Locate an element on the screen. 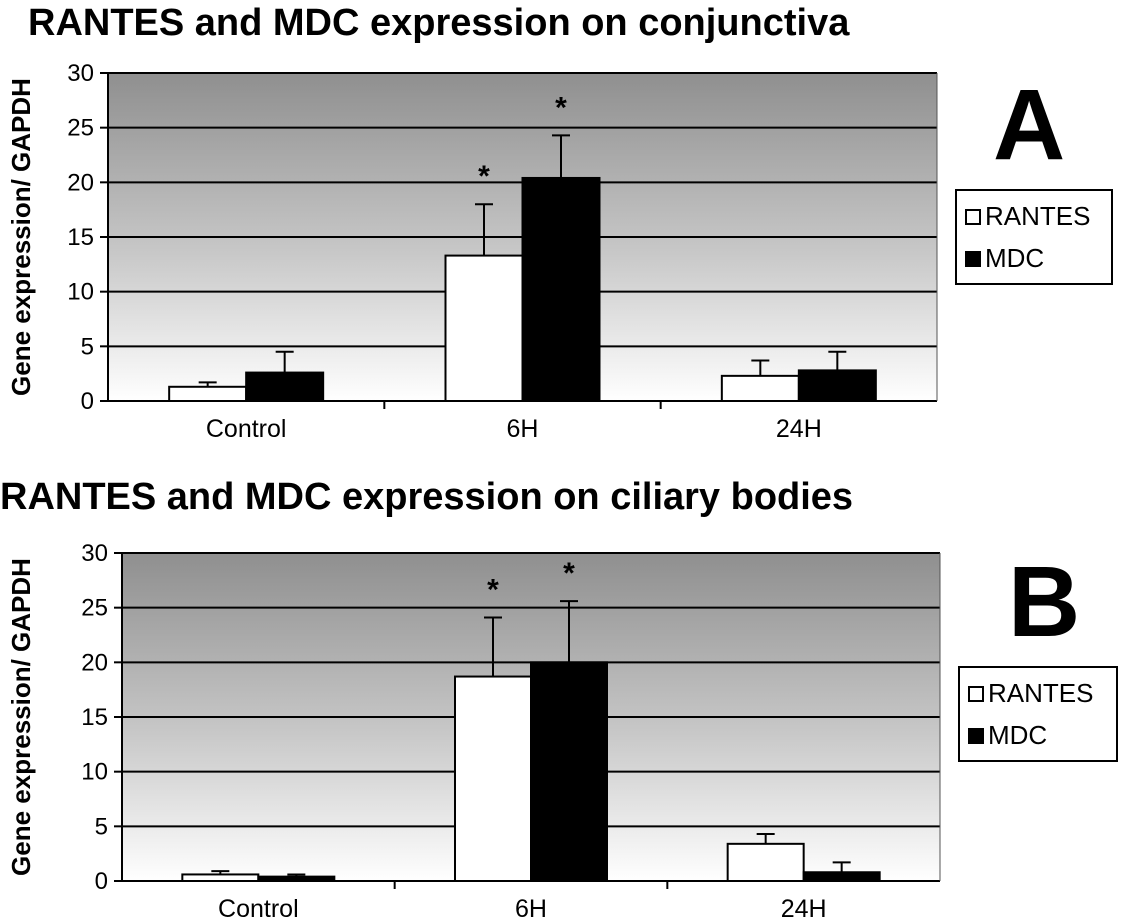 This screenshot has width=1124, height=918. legend-label-rantes-b: RANTES is located at coordinates (1041, 693).